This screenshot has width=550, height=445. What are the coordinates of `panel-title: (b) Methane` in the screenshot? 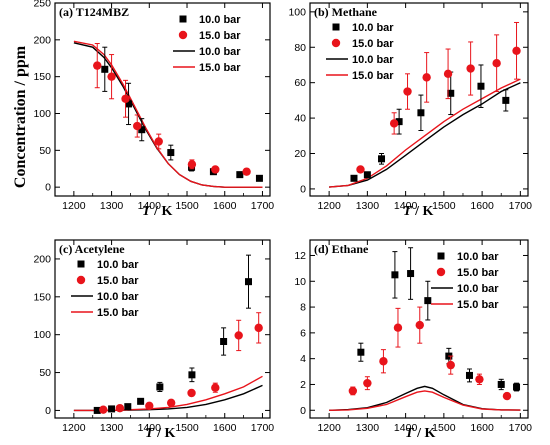 It's located at (346, 12).